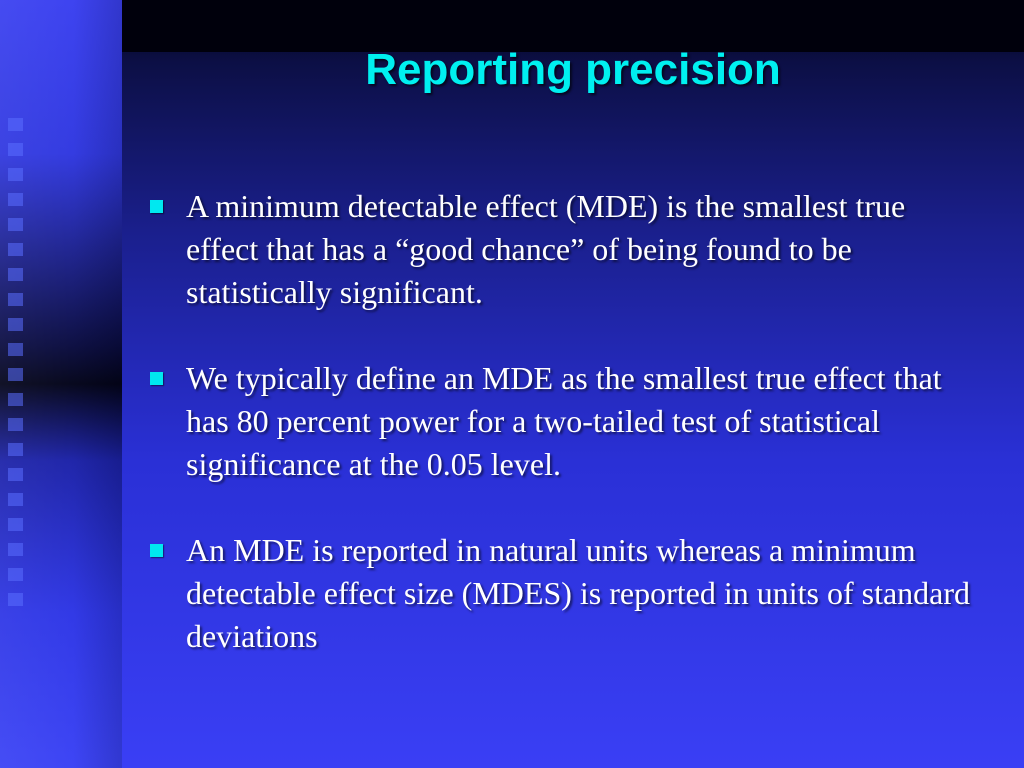 The image size is (1024, 768). I want to click on slide-title: Reporting precision, so click(573, 69).